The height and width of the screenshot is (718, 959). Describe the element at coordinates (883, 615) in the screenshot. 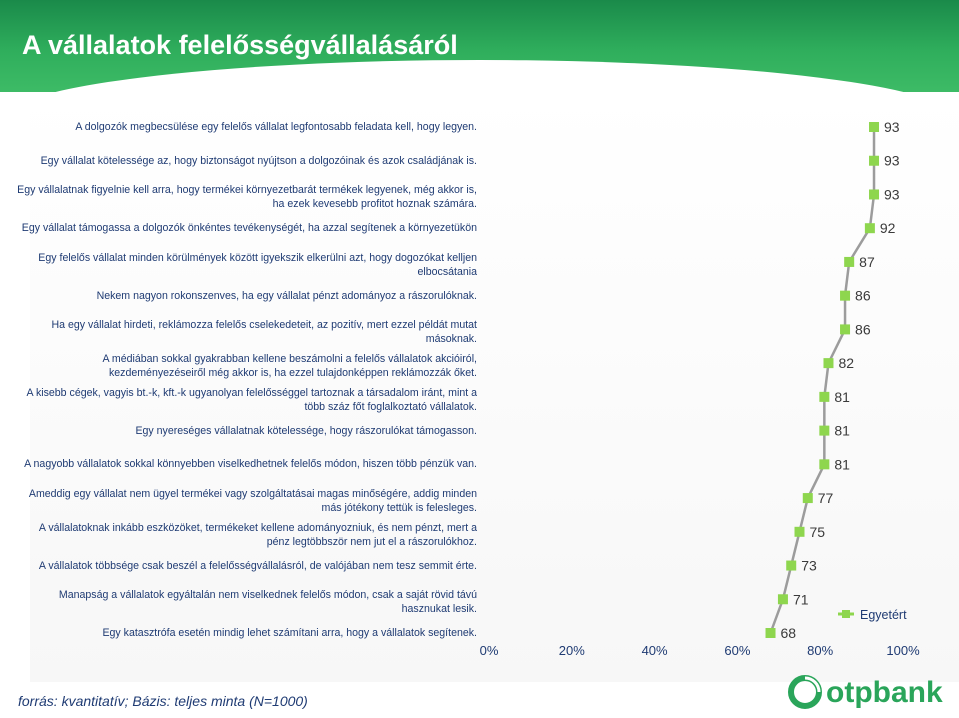

I see `legend-label: Egyetért` at that location.